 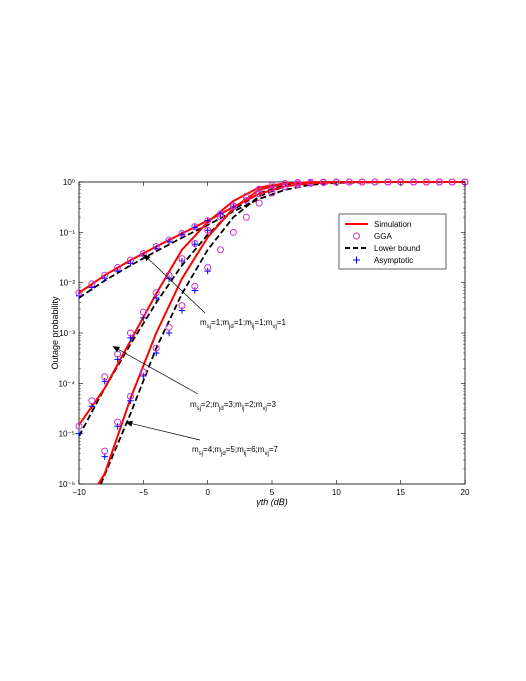 What do you see at coordinates (392, 224) in the screenshot?
I see `legend-simulation-label: Simulation` at bounding box center [392, 224].